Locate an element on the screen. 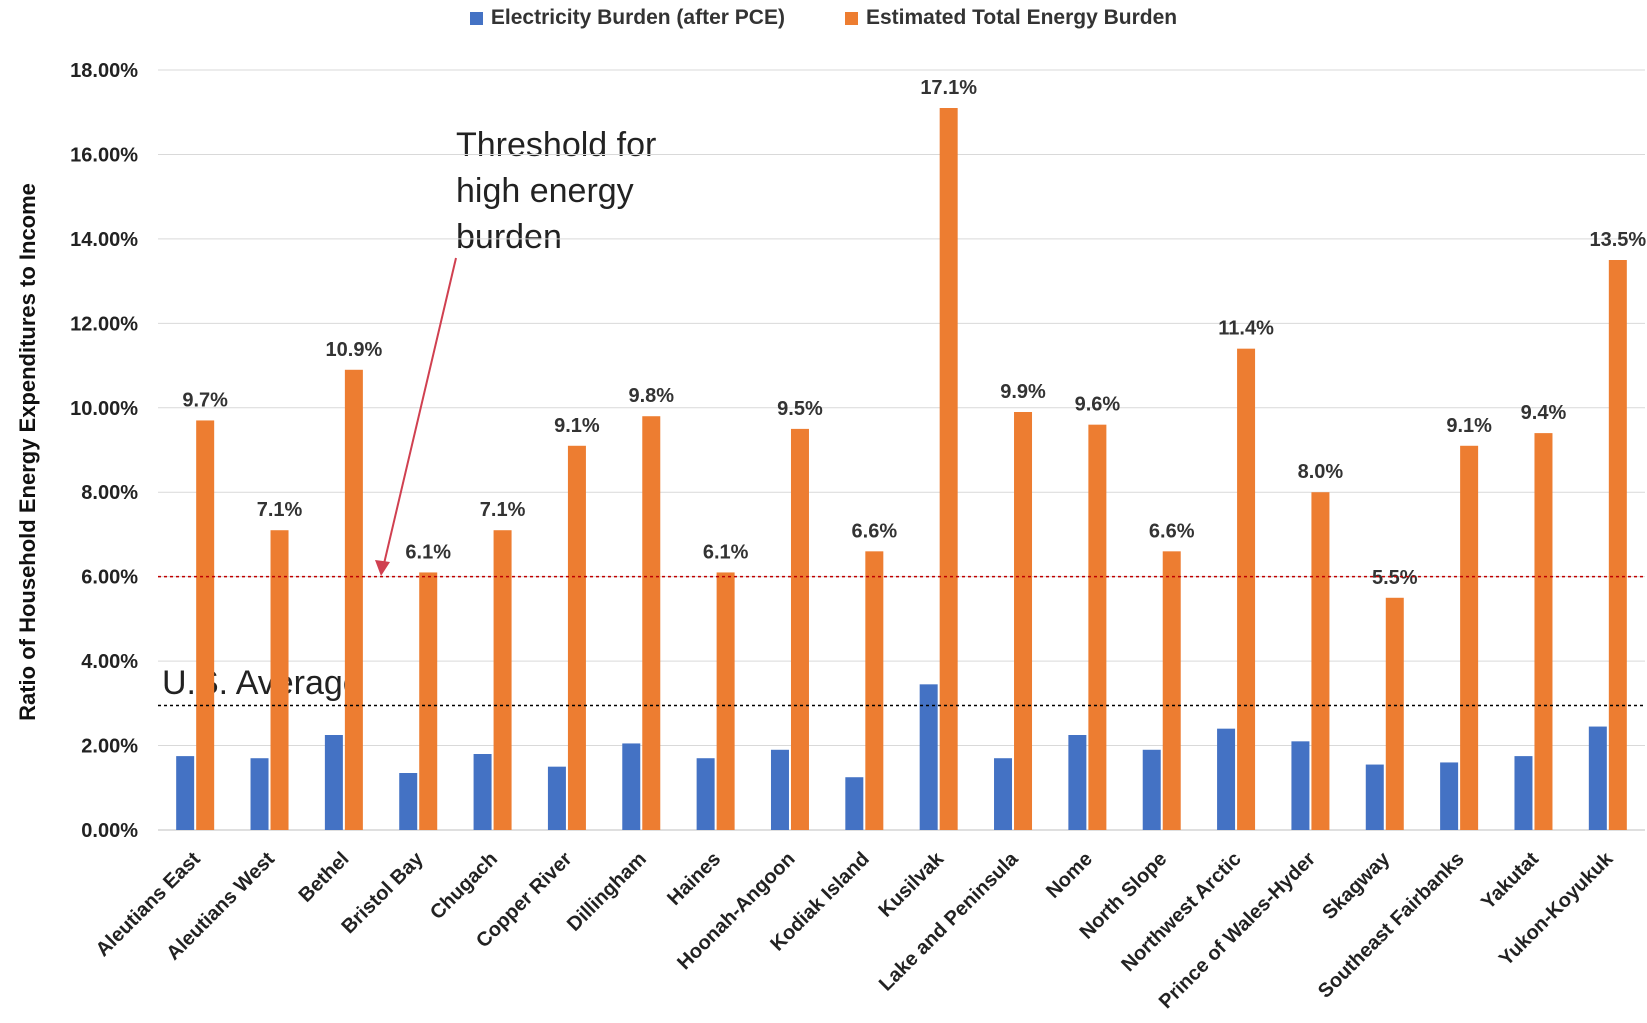  data-label: 9.7% is located at coordinates (205, 400).